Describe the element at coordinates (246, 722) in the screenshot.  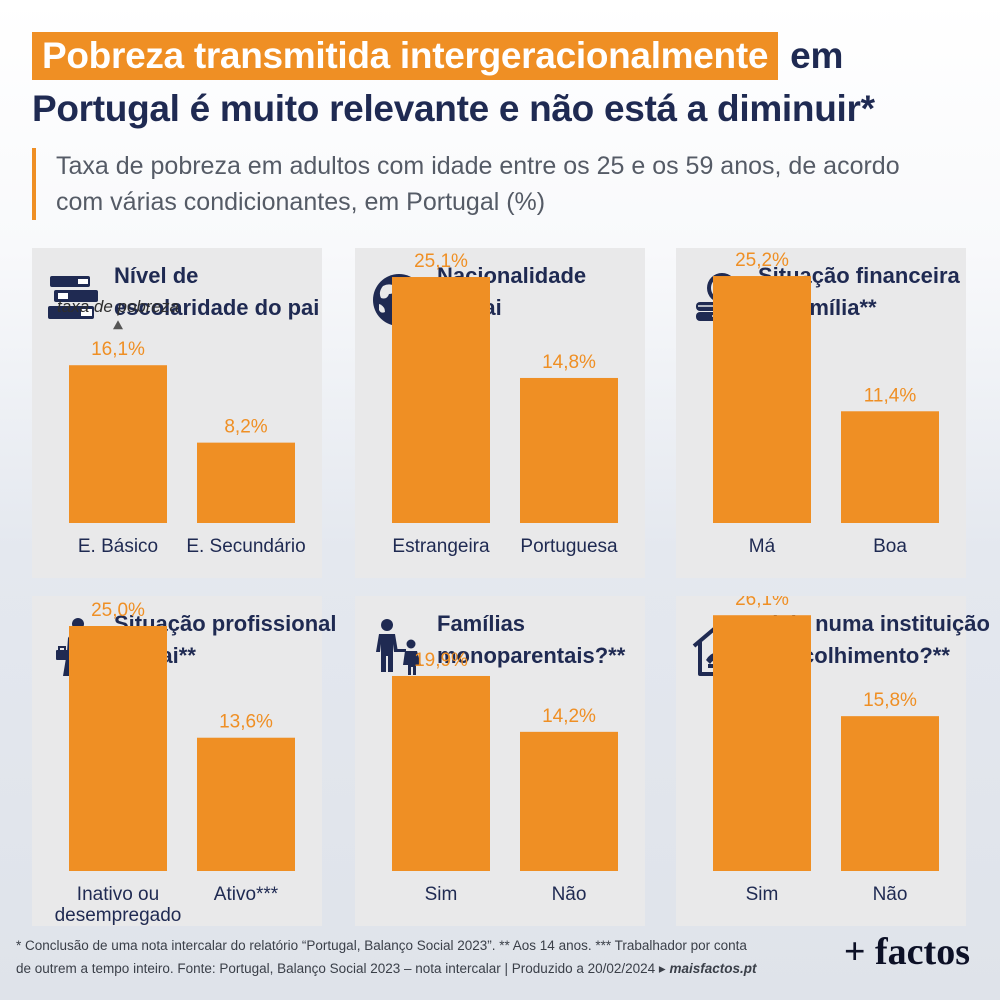
I see `bar-value-label: 13,6%` at that location.